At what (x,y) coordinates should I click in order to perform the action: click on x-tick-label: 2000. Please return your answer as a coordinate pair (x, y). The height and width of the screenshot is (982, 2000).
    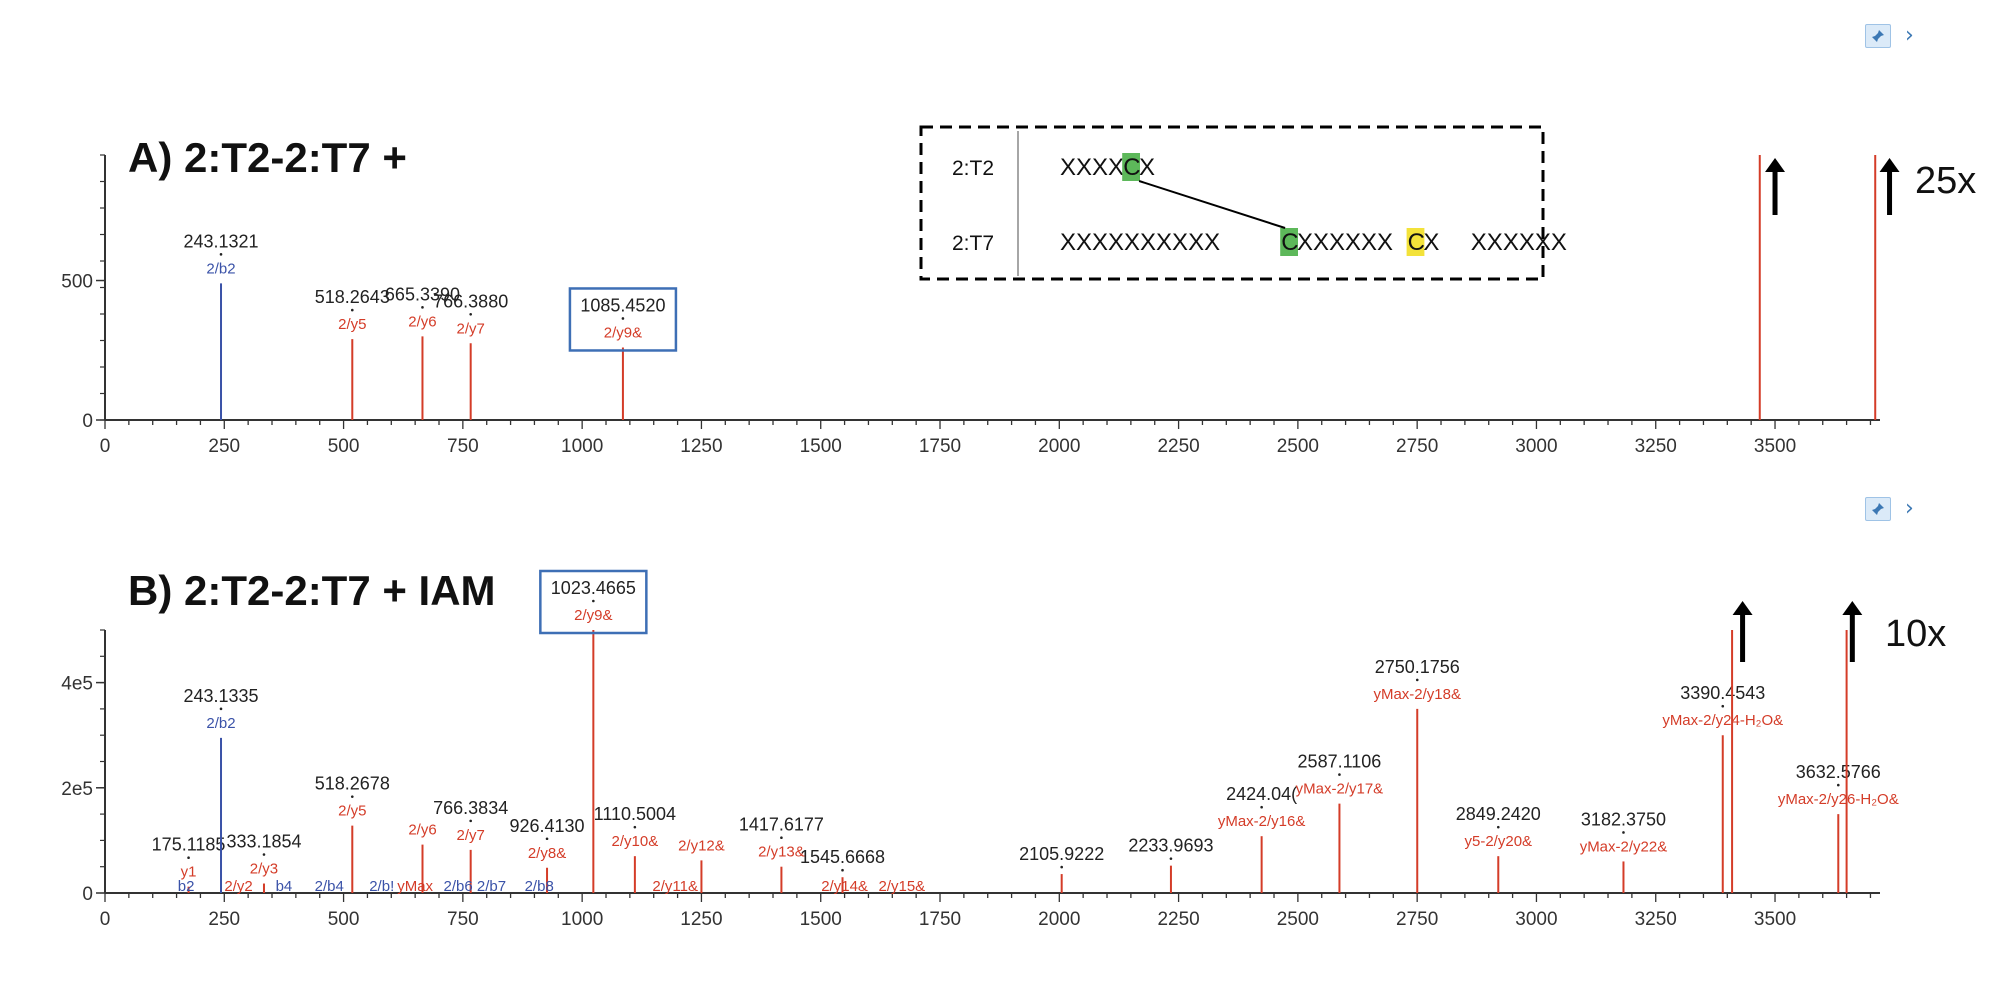
    Looking at the image, I should click on (1059, 919).